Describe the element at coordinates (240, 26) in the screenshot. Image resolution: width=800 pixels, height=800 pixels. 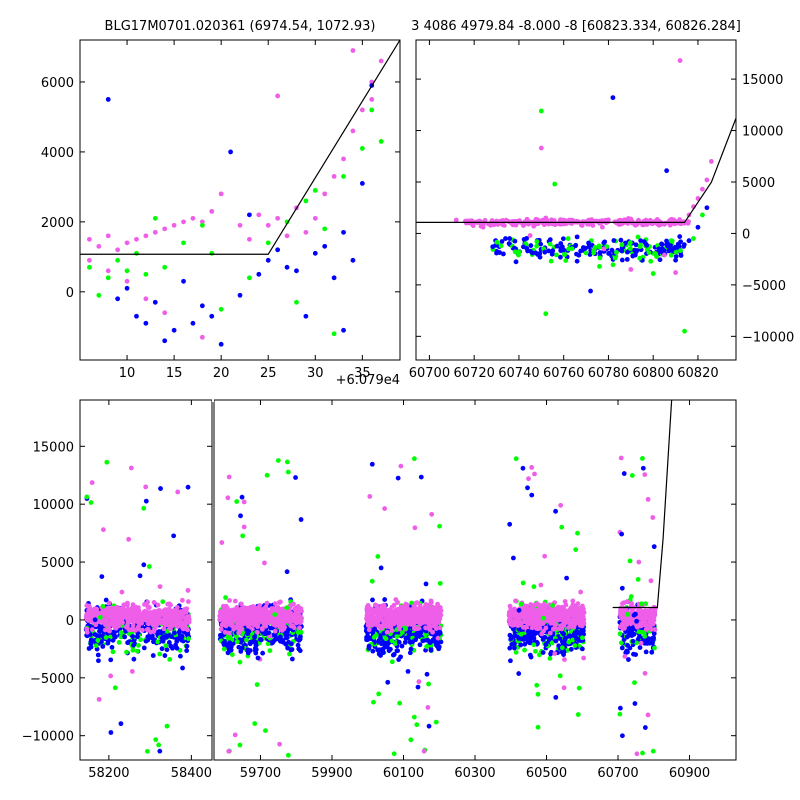
I see `panel-top-left-title: BLG17M0701.020361 (6974.54, 1072.93)` at that location.